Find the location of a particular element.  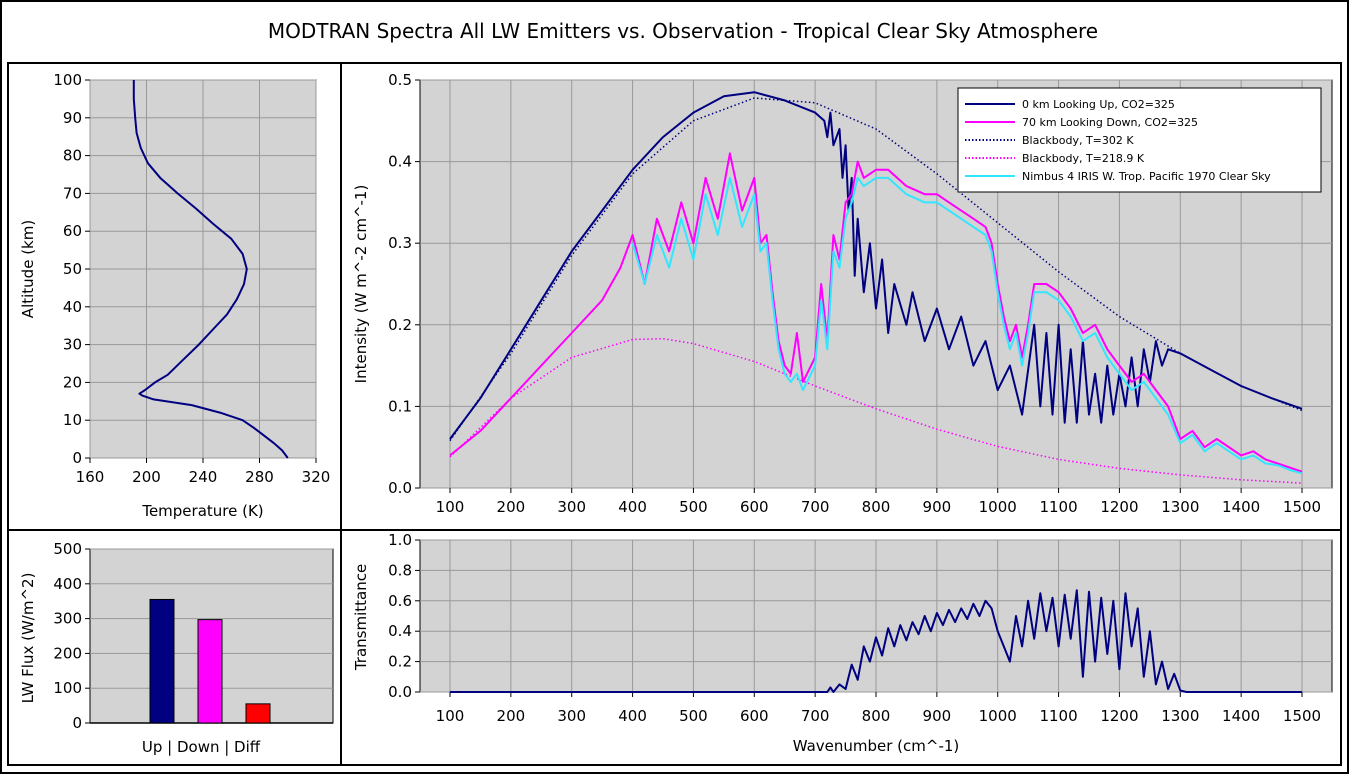

flux-bar-up is located at coordinates (162, 661).